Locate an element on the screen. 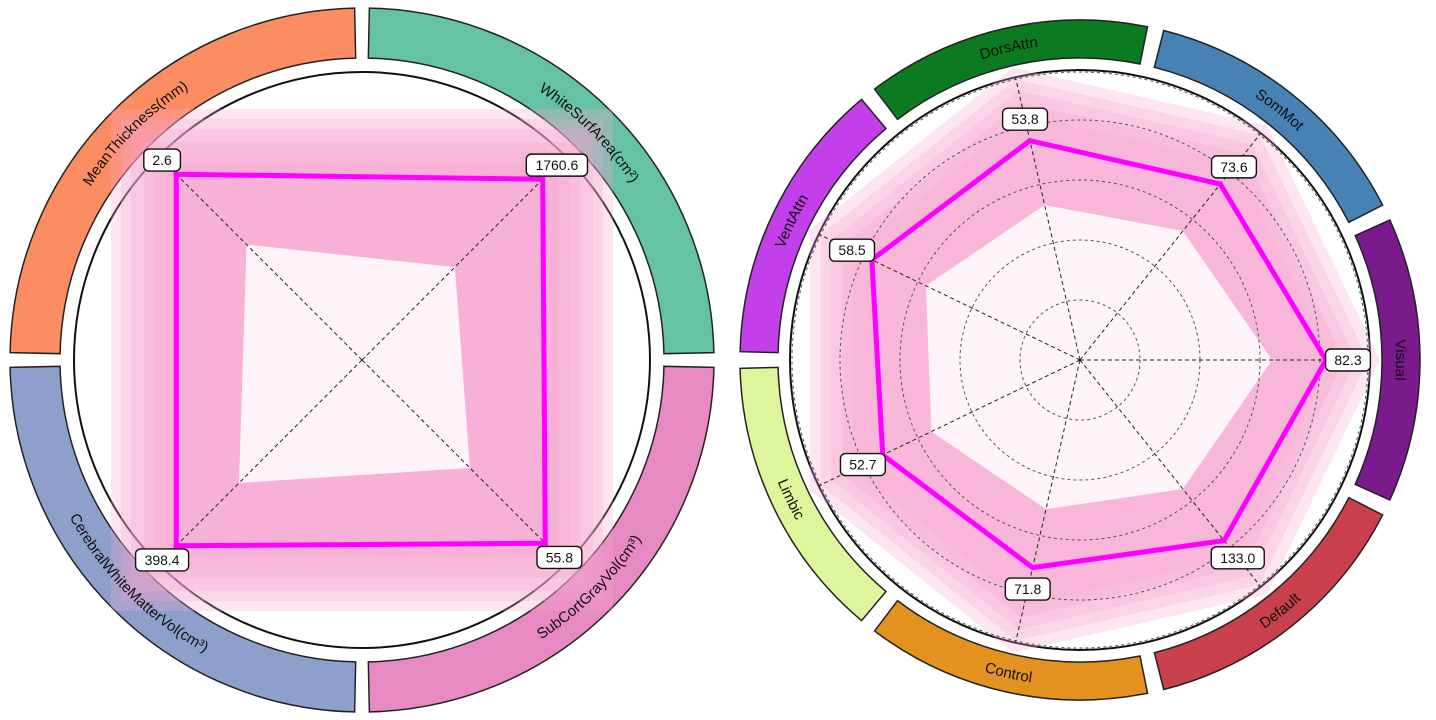  grid-circle is located at coordinates (1080, 360).